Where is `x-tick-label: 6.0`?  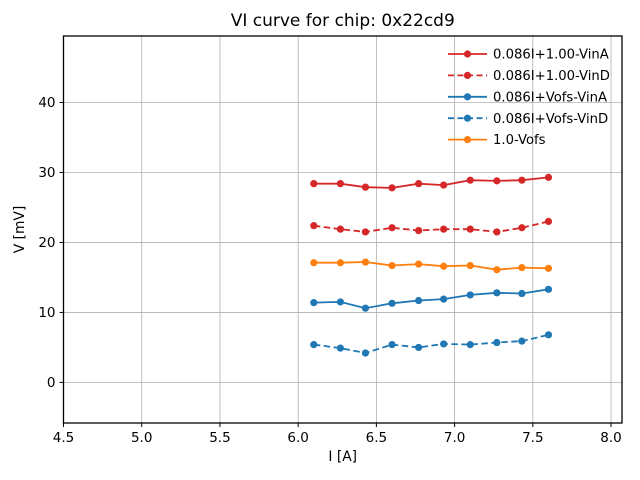
x-tick-label: 6.0 is located at coordinates (297, 438).